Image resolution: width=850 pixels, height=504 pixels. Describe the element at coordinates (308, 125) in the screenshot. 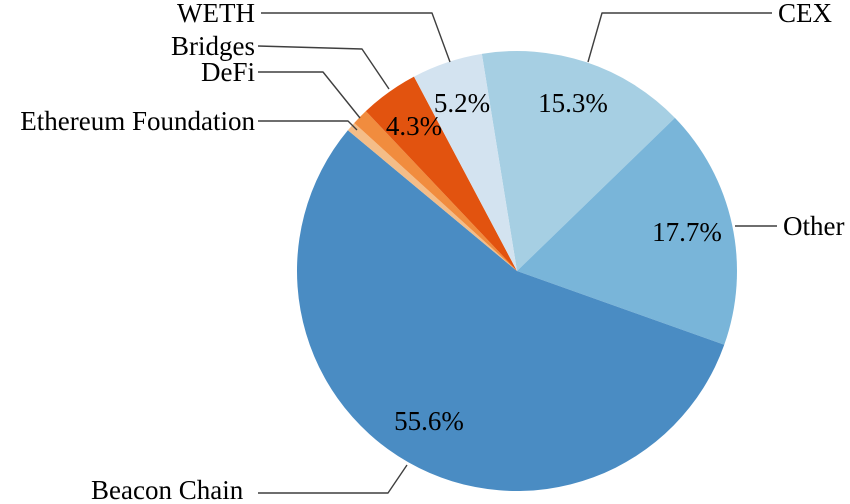

I see `leader-line-ethereum-foundation` at that location.